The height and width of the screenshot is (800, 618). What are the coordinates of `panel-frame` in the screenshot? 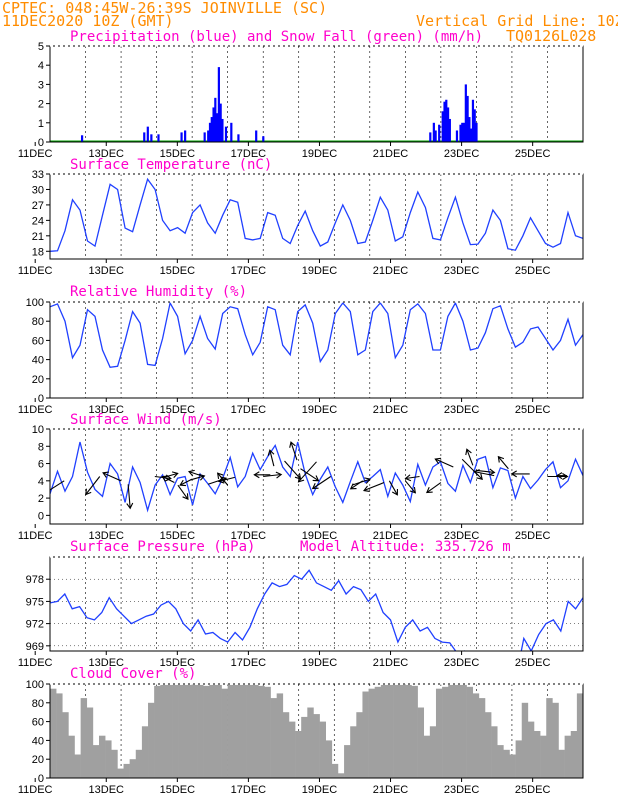 It's located at (316, 94).